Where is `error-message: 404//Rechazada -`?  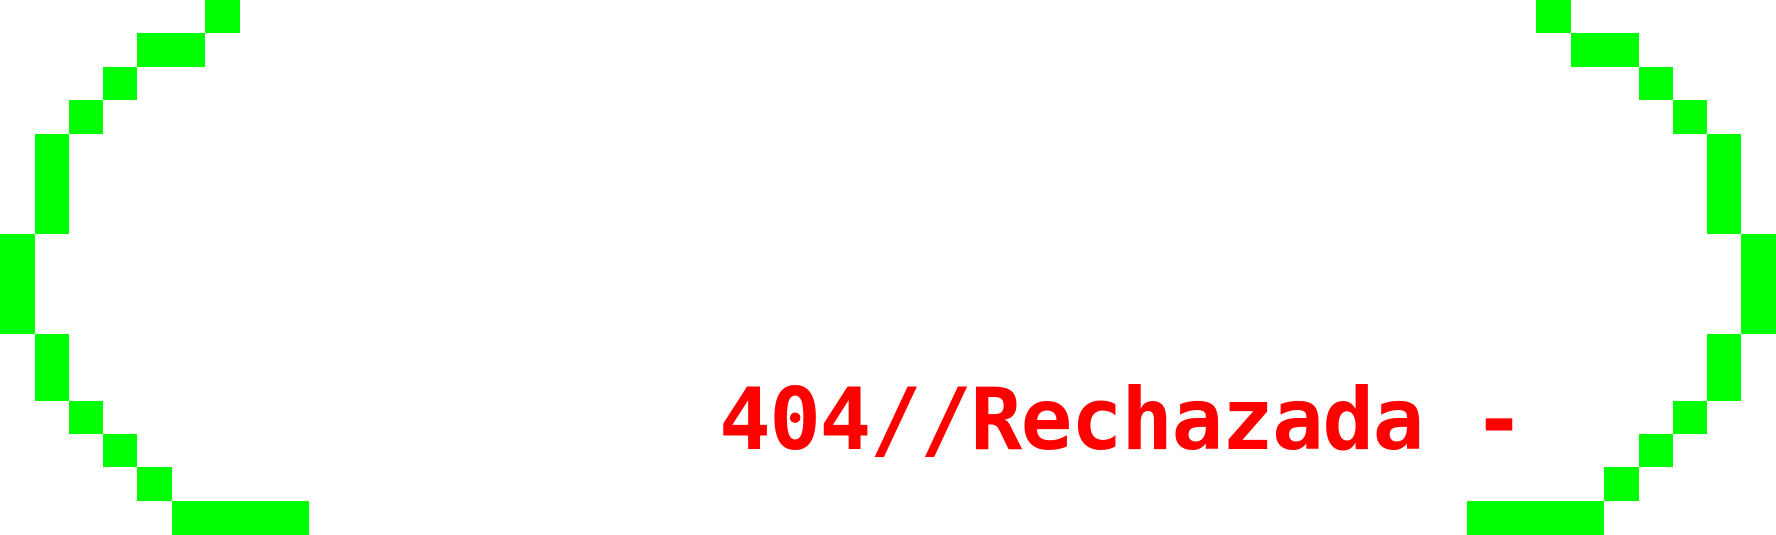
error-message: 404//Rechazada - is located at coordinates (1122, 420).